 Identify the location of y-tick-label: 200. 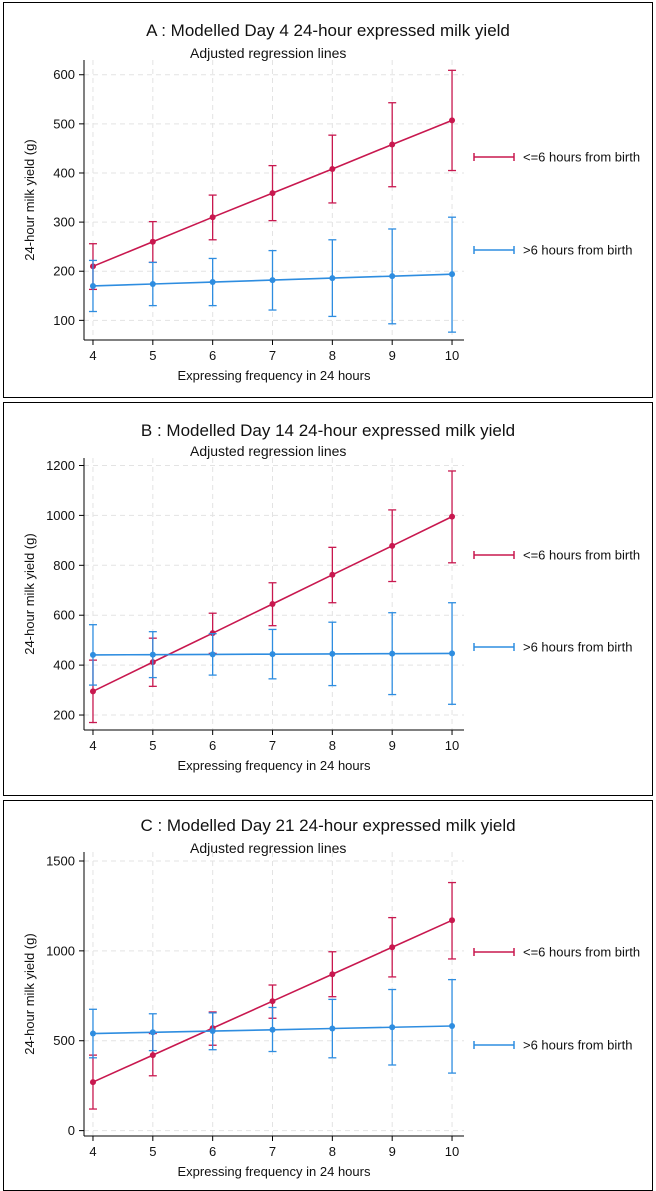
(64, 271).